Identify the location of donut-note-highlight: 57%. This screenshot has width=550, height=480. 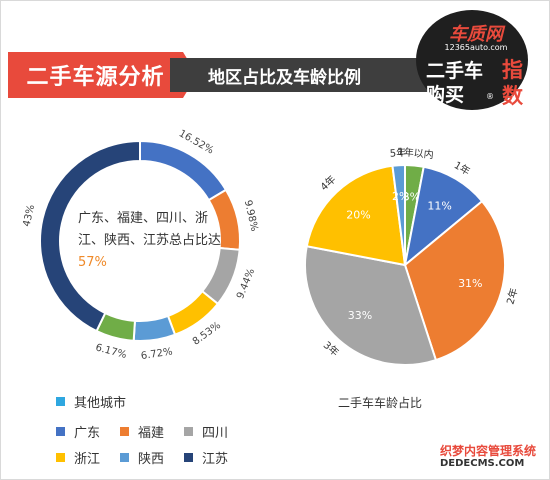
(92, 262).